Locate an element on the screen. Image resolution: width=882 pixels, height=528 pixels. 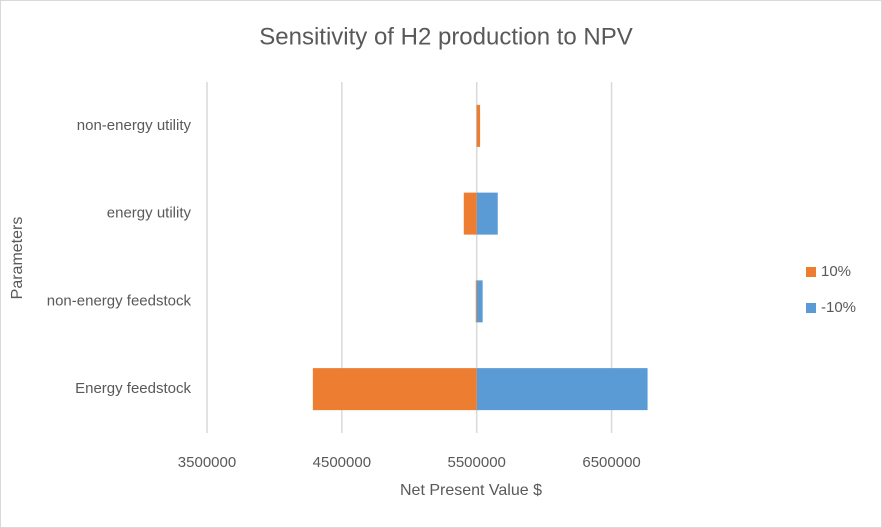
chart-title: Sensitivity of H2 production to NPV is located at coordinates (446, 36).